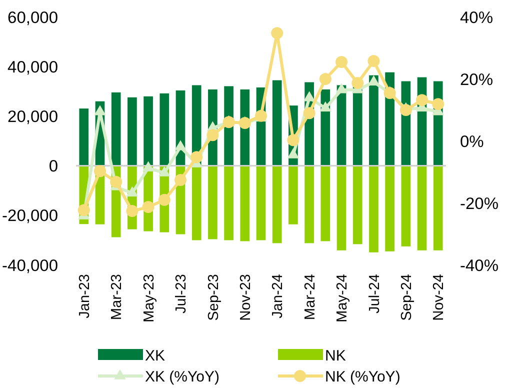 The height and width of the screenshot is (390, 505). I want to click on y-tick-label: -20,000, so click(30, 216).